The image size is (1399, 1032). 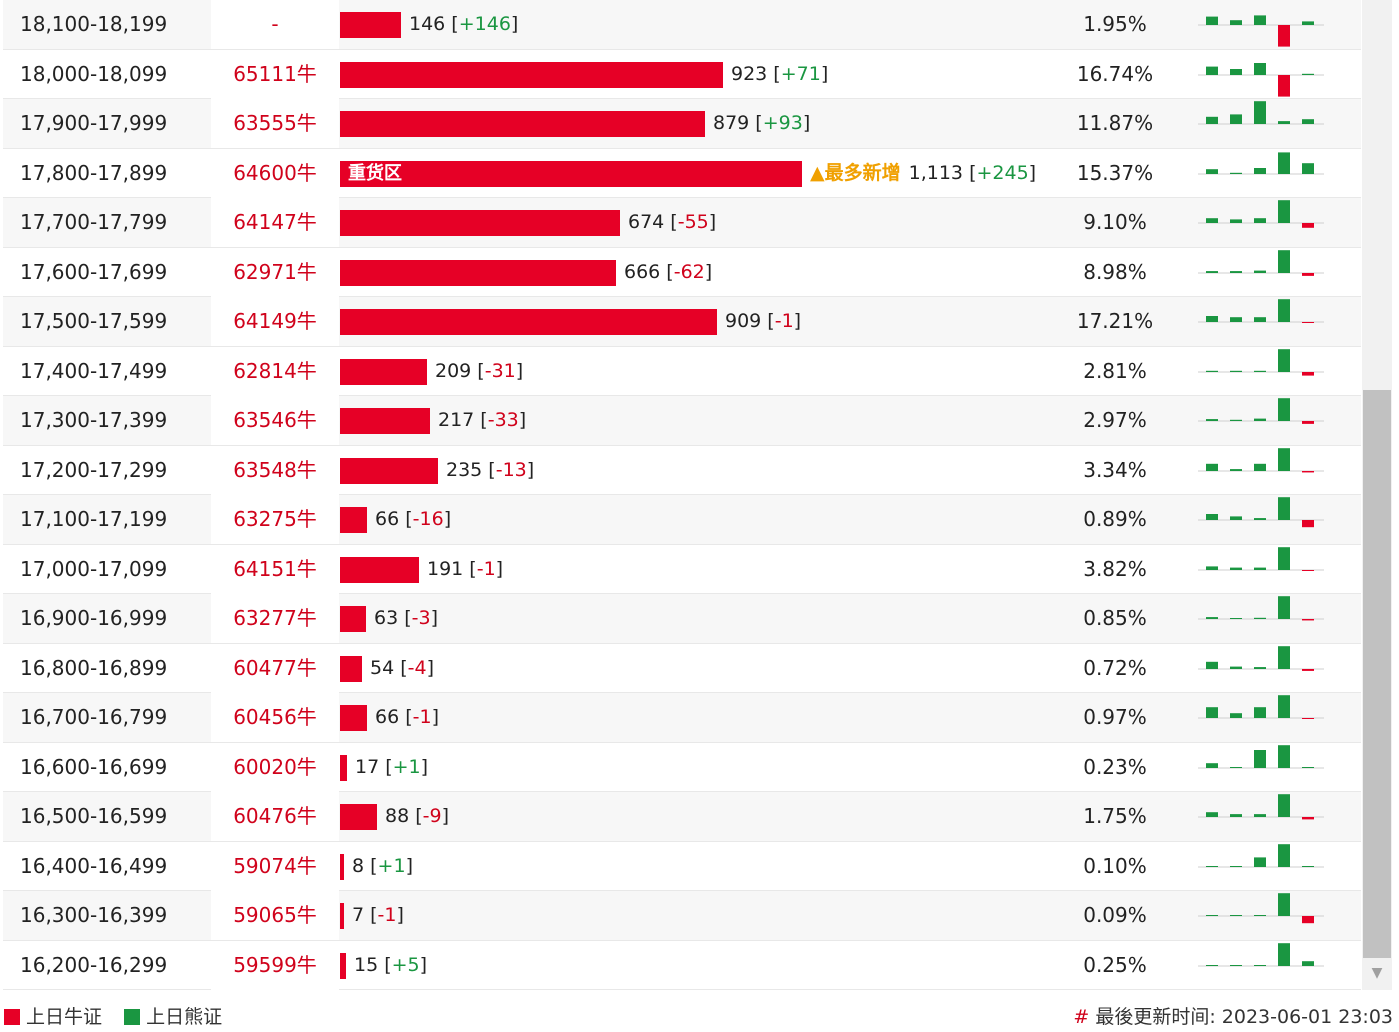 What do you see at coordinates (375, 173) in the screenshot?
I see `bar-zone-label: 重货区` at bounding box center [375, 173].